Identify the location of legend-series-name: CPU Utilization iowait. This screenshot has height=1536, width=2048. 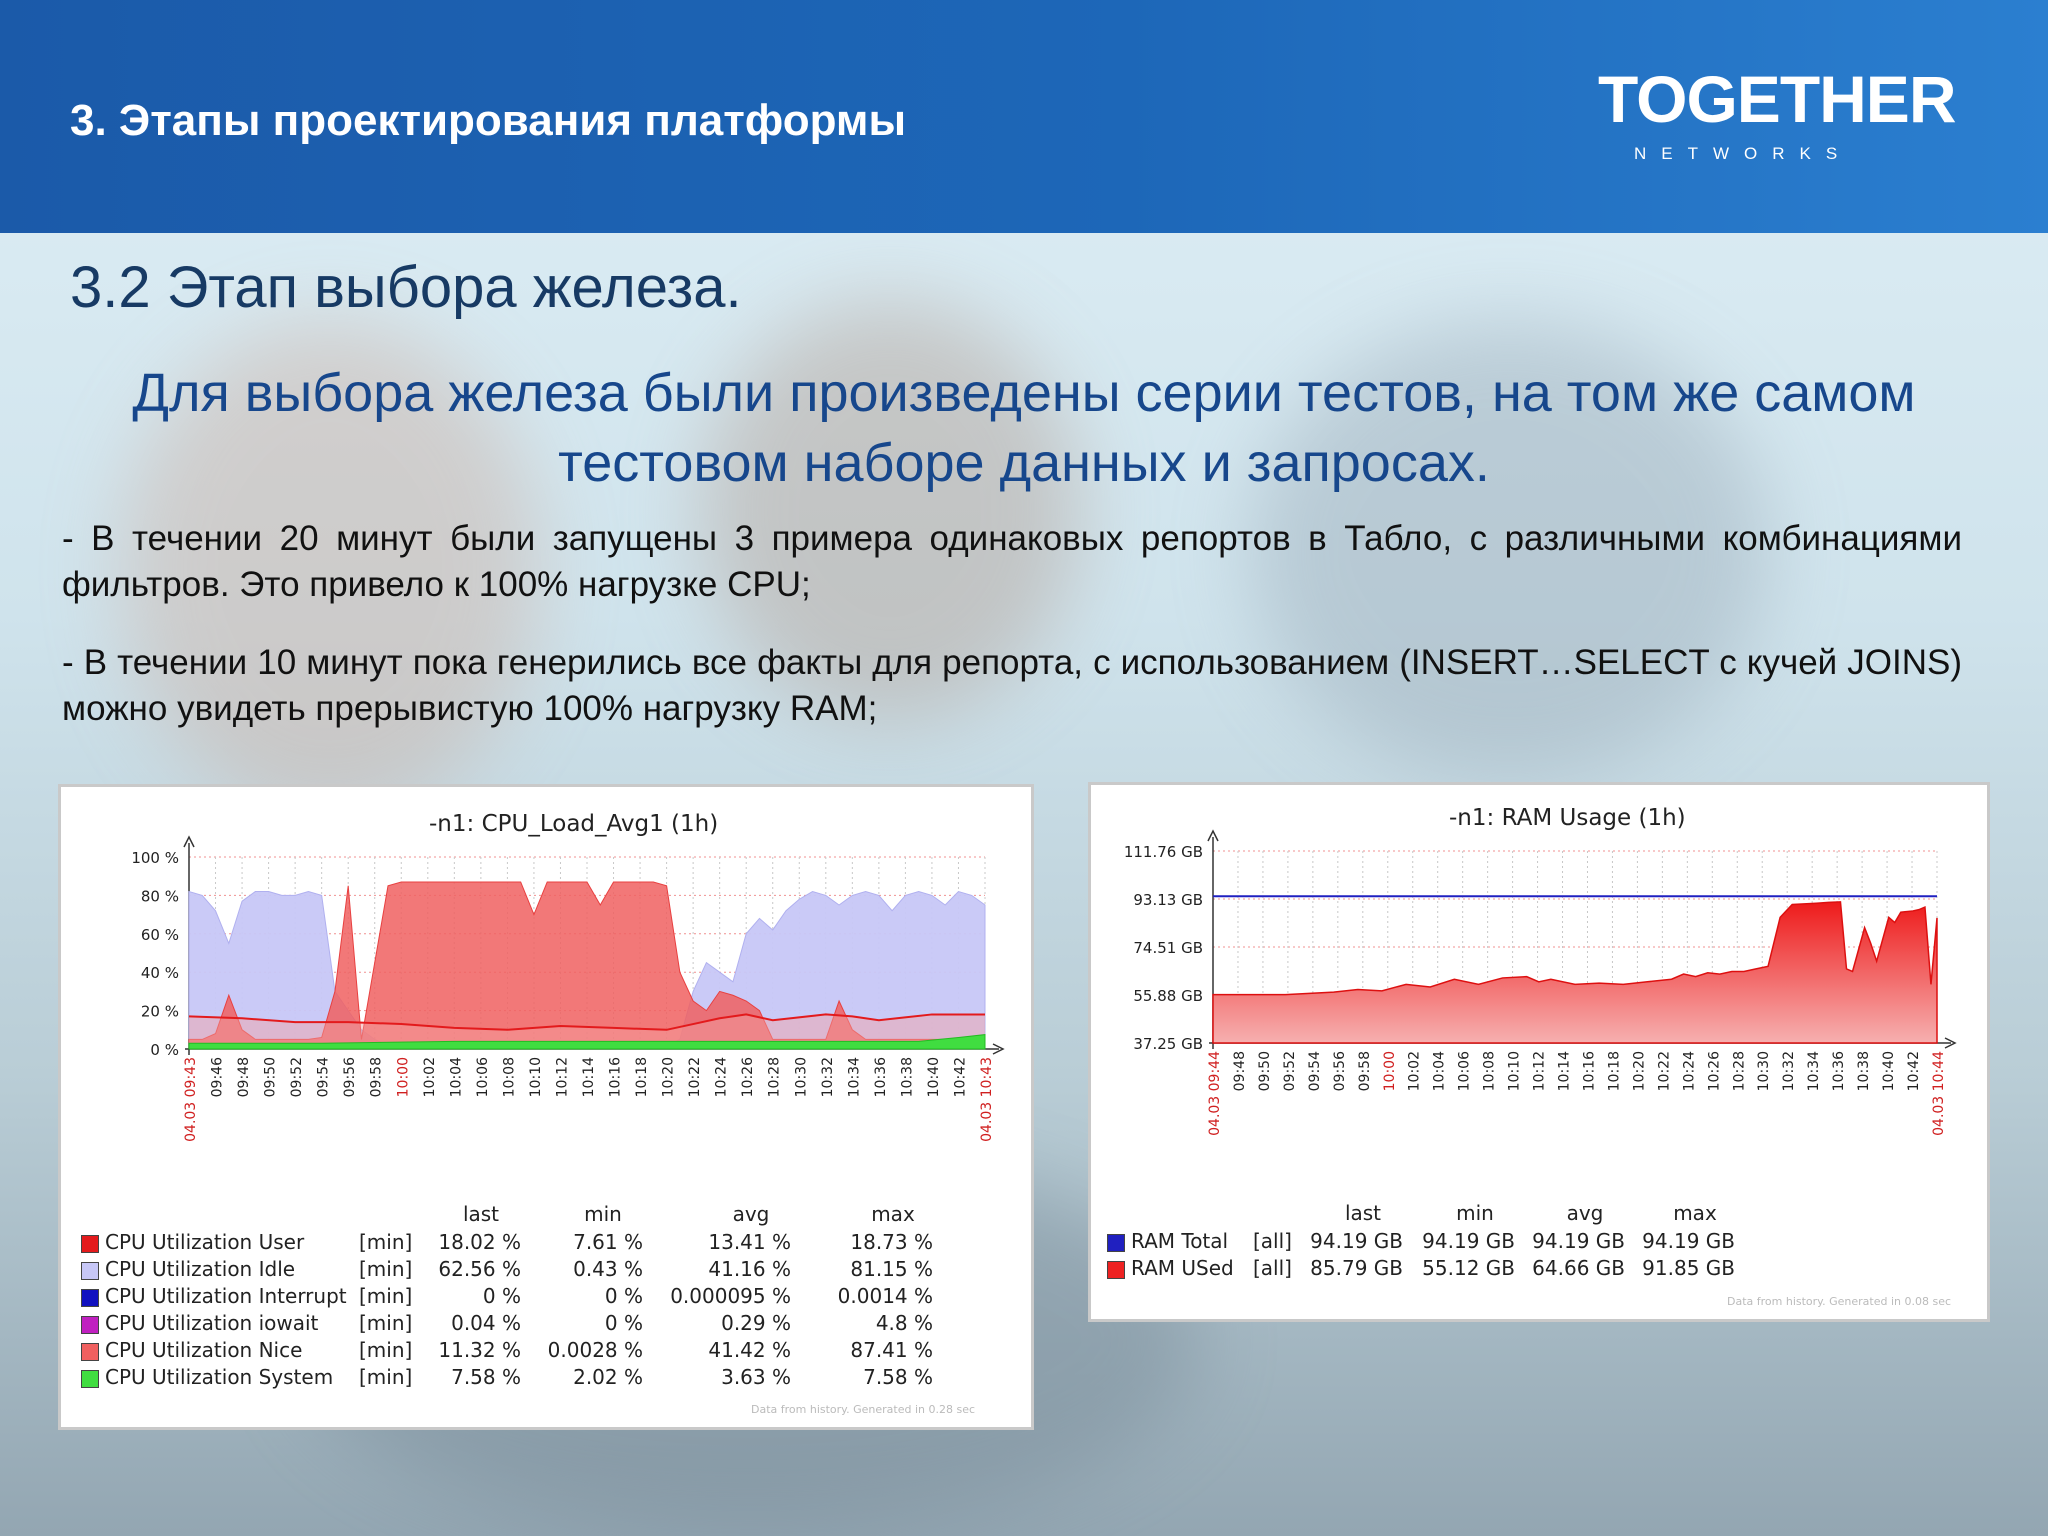
(212, 1323).